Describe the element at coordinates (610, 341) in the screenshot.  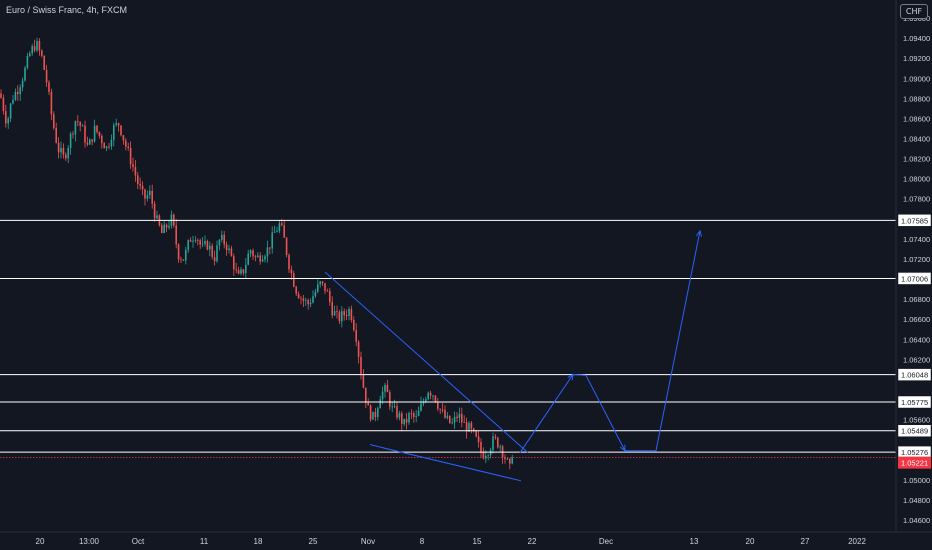
I see `projection-path` at that location.